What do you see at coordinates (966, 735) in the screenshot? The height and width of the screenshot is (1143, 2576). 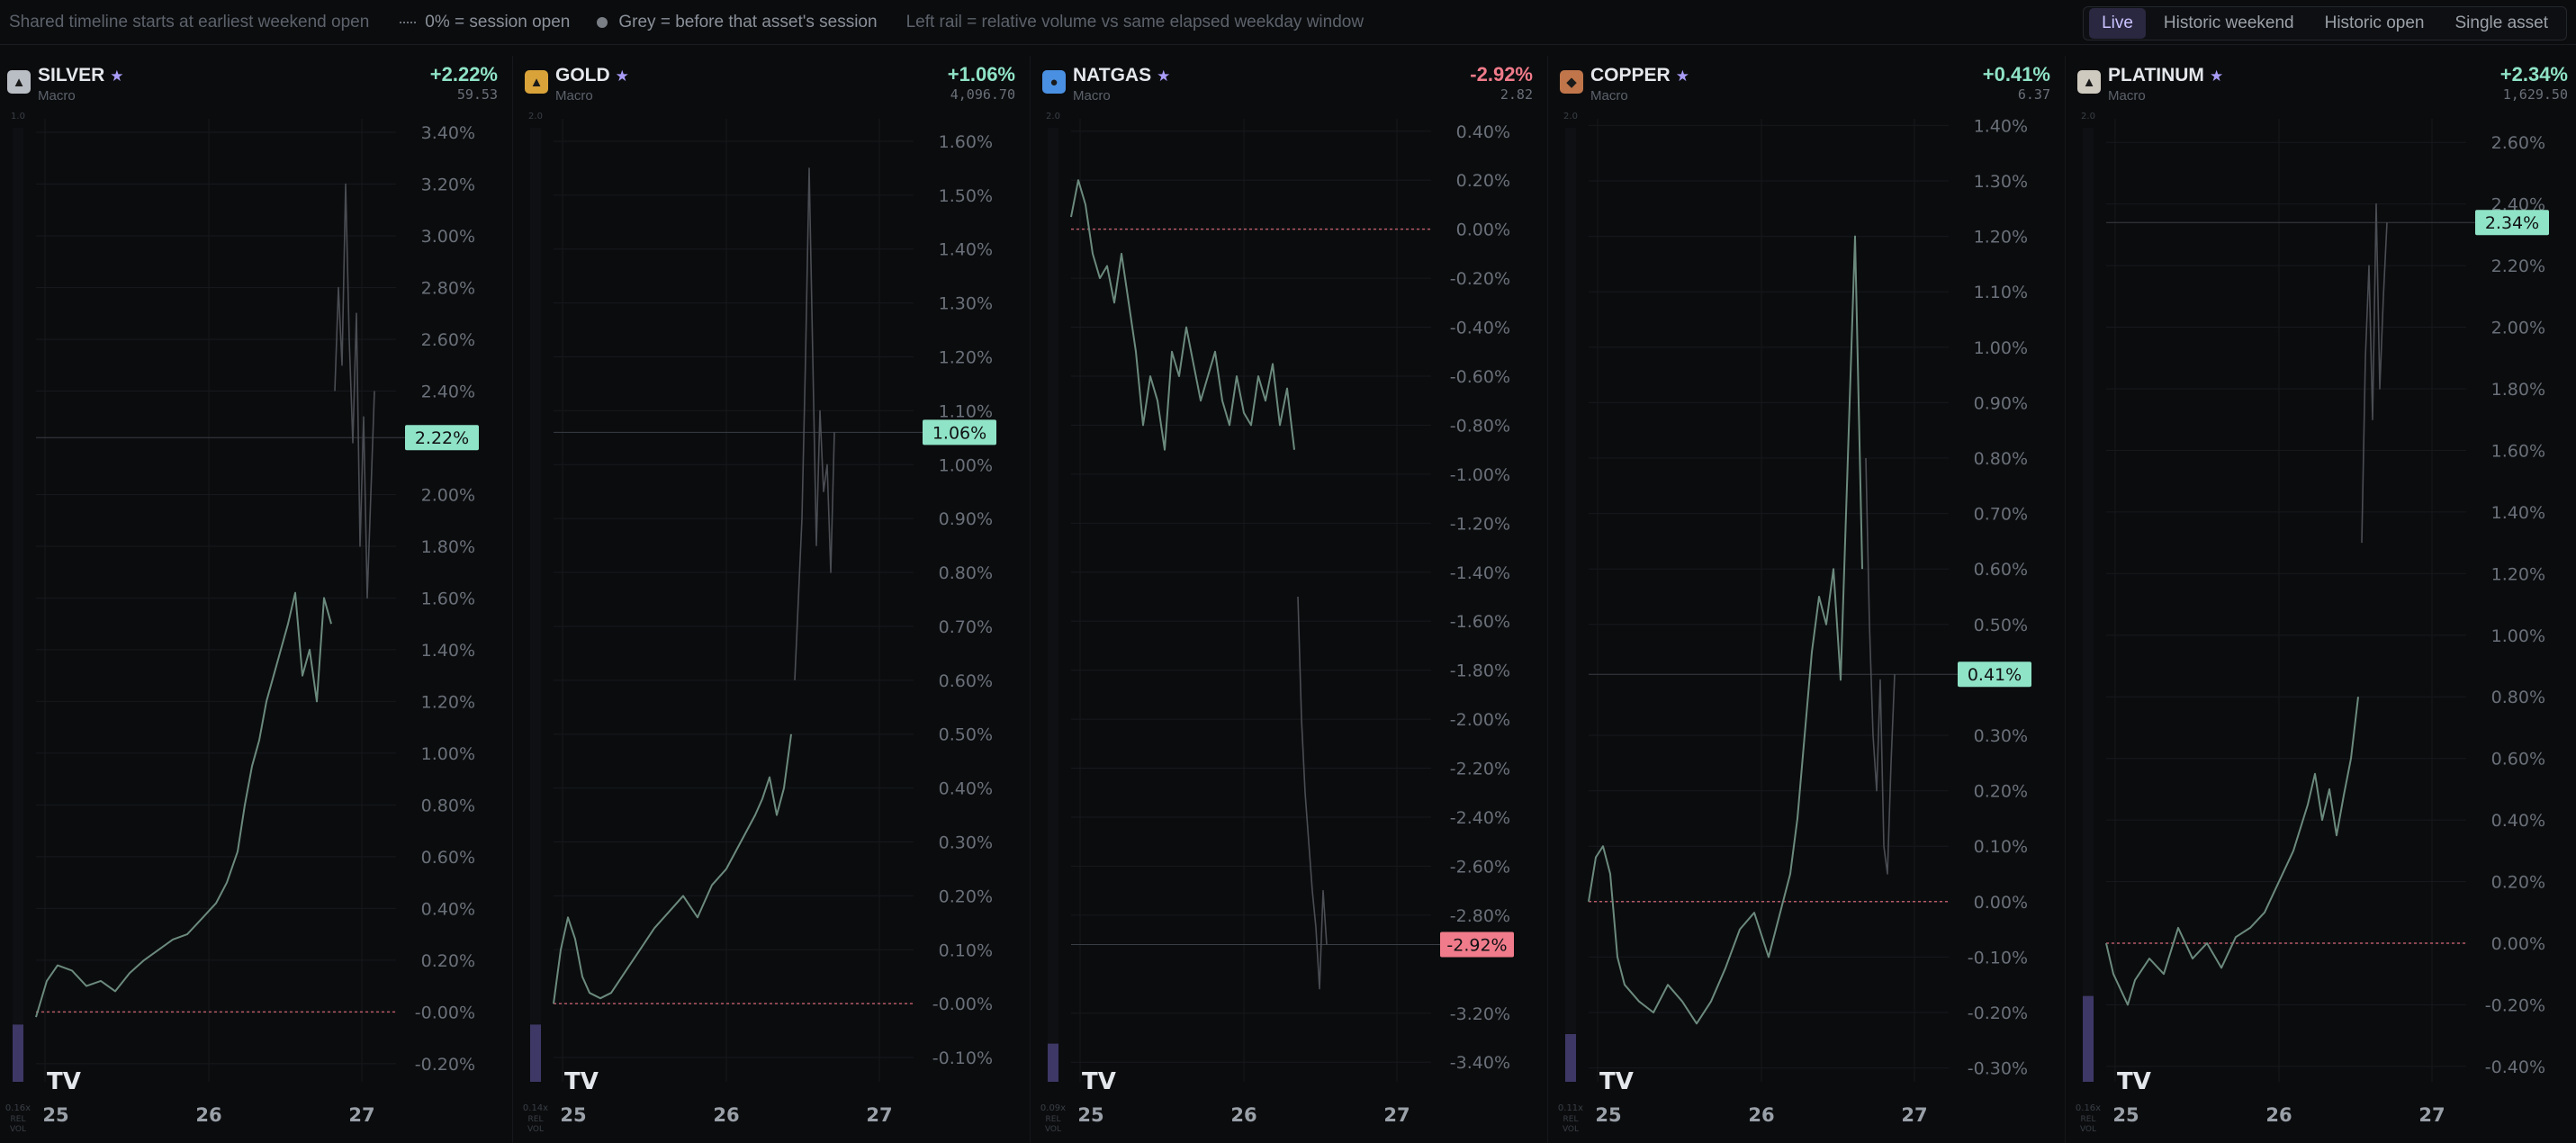 I see `y-tick-label: 0.50%` at bounding box center [966, 735].